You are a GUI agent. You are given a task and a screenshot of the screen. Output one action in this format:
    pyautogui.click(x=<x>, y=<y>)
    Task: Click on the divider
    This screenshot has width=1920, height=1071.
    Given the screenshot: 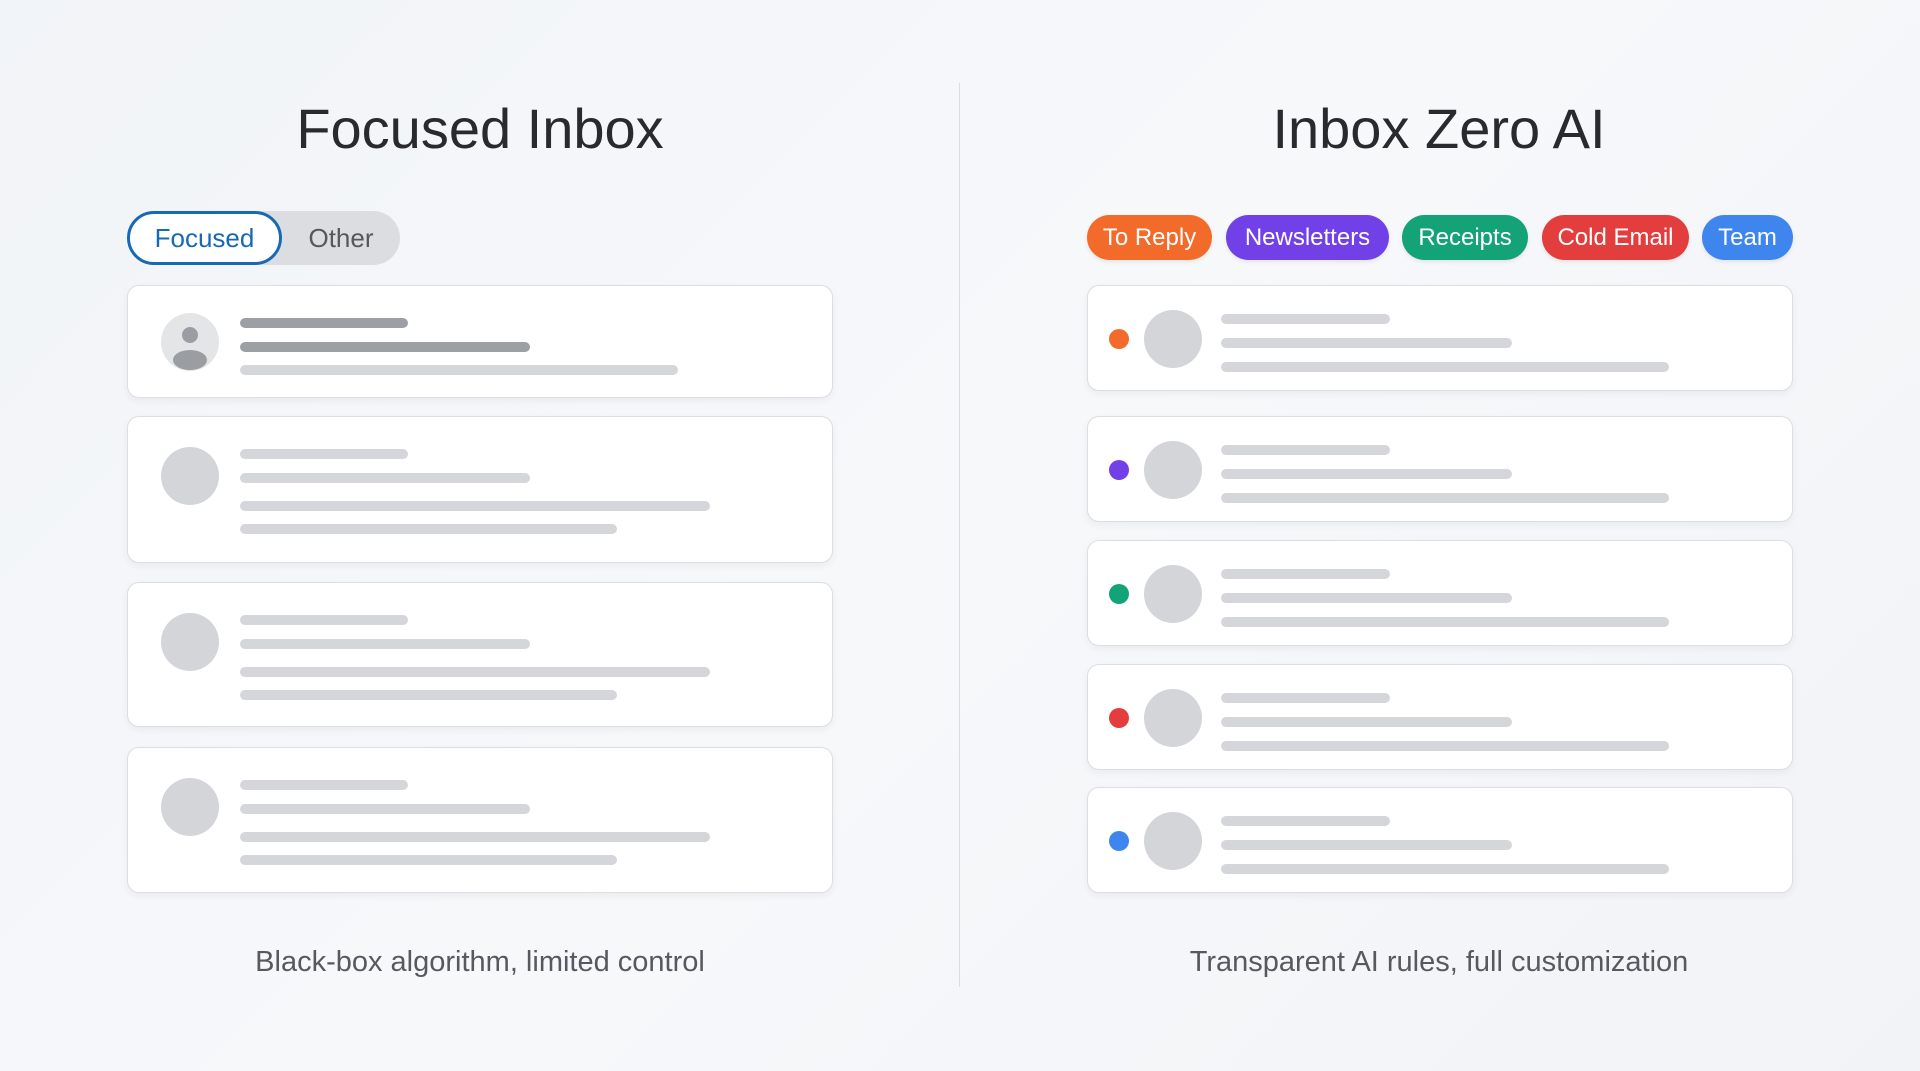 What is the action you would take?
    pyautogui.click(x=959, y=535)
    